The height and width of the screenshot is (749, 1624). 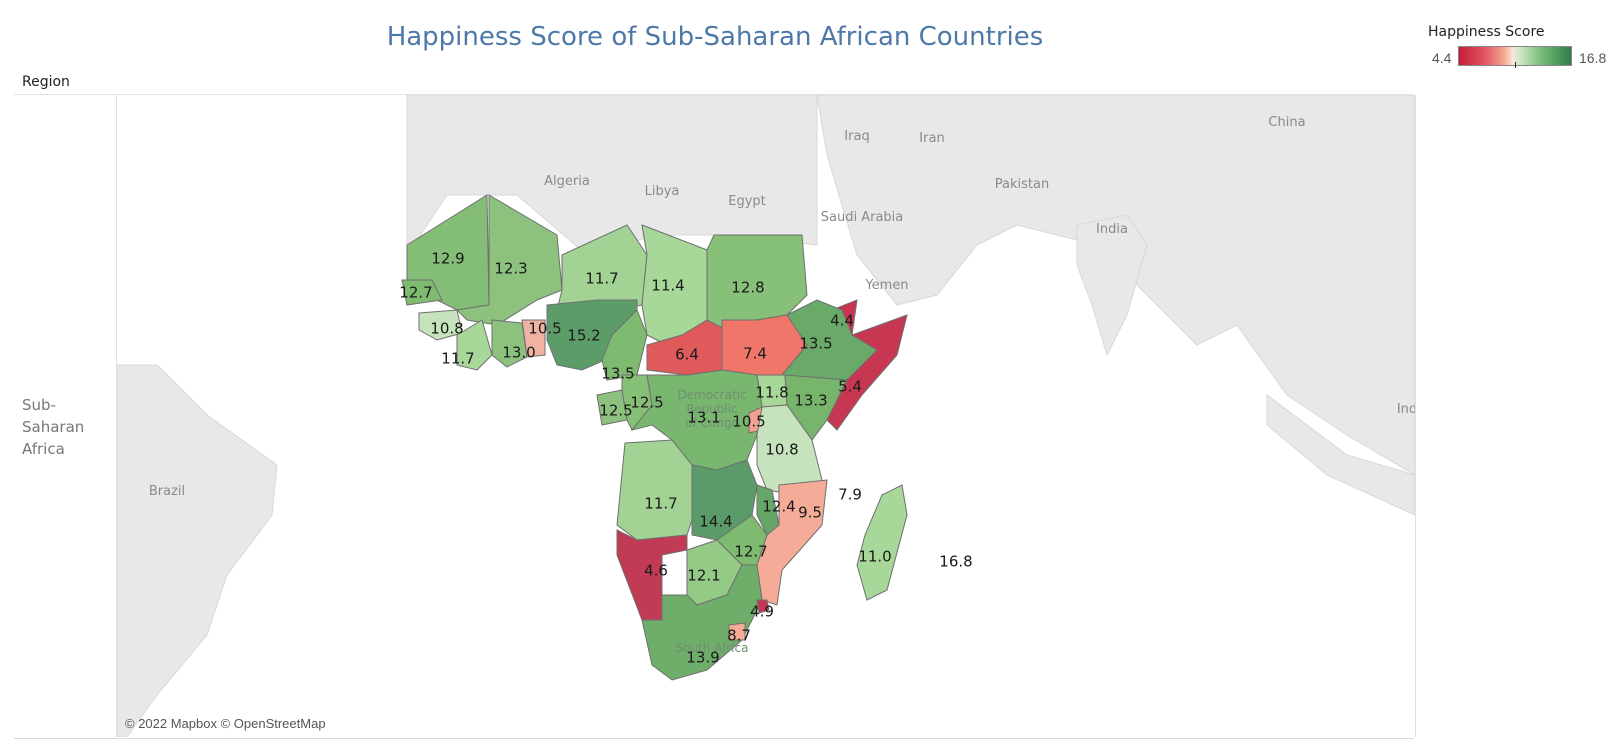 What do you see at coordinates (771, 393) in the screenshot?
I see `score-label: 11.8` at bounding box center [771, 393].